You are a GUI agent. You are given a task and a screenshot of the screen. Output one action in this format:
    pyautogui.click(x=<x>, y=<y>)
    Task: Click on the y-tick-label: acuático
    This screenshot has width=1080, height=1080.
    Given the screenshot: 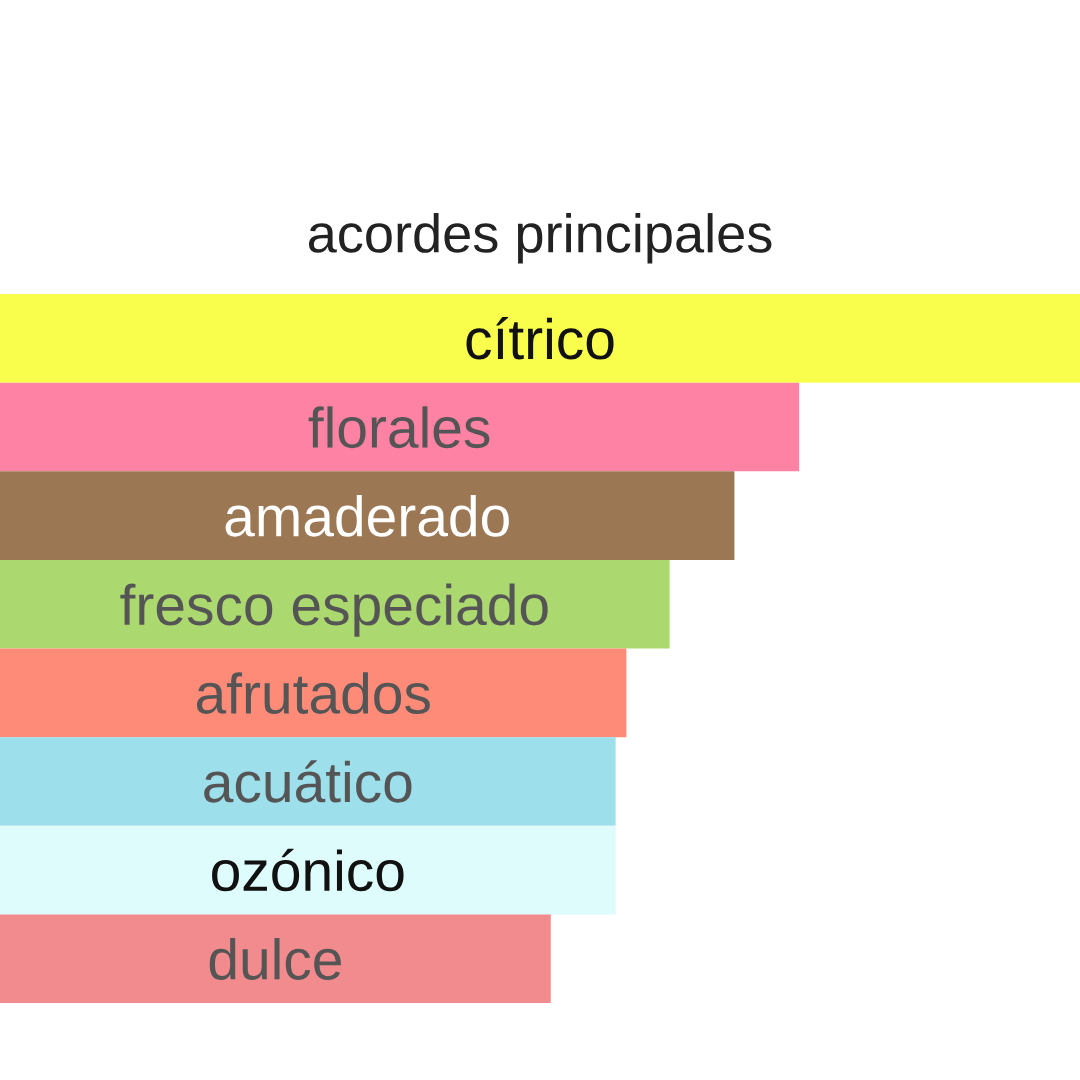 What is the action you would take?
    pyautogui.click(x=308, y=781)
    